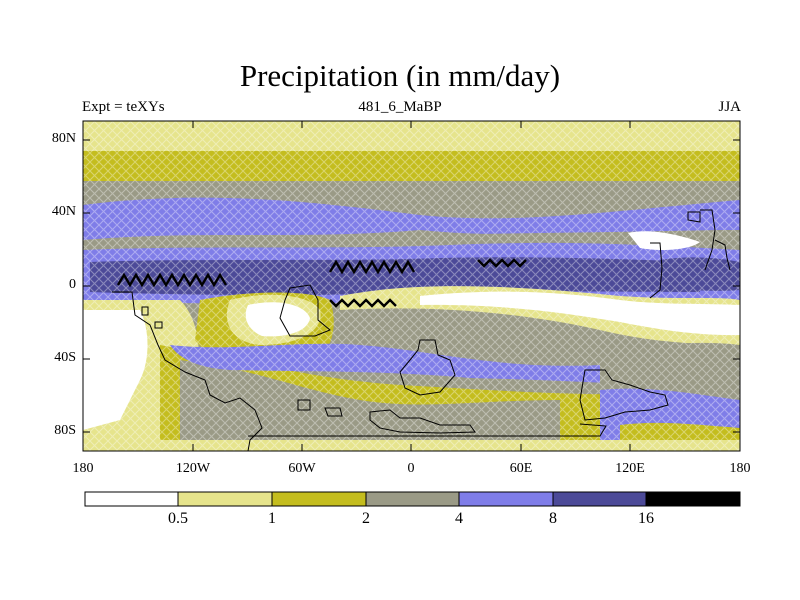 The height and width of the screenshot is (600, 800). I want to click on lat-label-40s: 40S, so click(65, 357).